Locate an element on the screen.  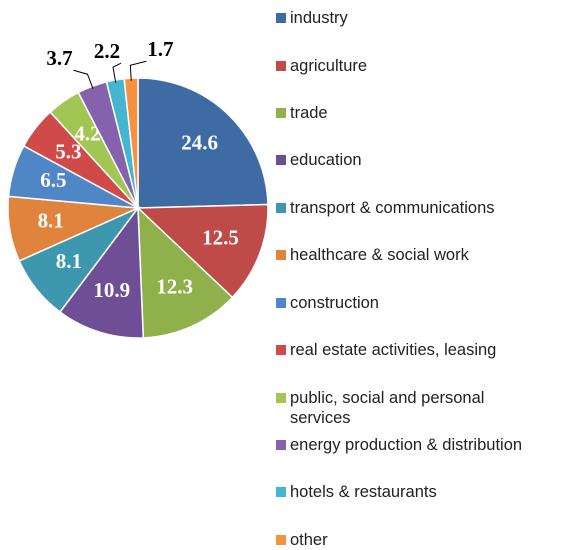
legend-entry: energy production & distribution is located at coordinates (399, 445).